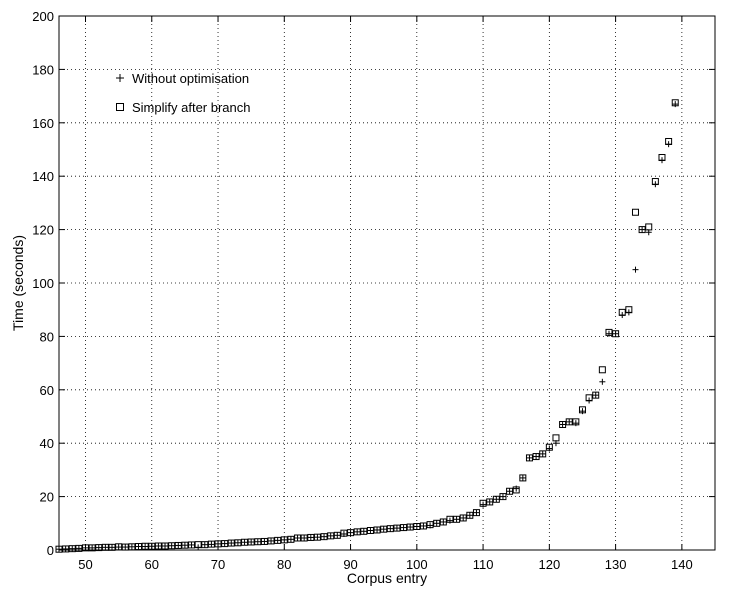 Image resolution: width=730 pixels, height=589 pixels. I want to click on y-axis-title: Time (seconds), so click(18, 283).